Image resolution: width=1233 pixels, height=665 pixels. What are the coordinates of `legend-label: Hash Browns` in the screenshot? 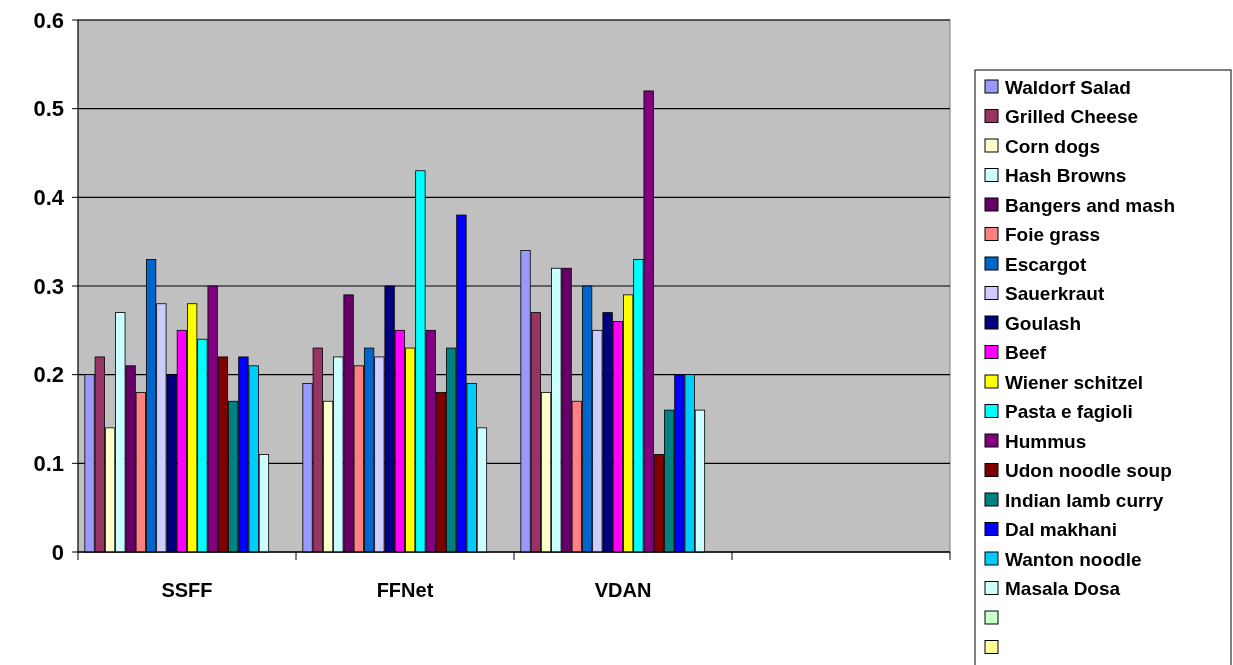 It's located at (1066, 176).